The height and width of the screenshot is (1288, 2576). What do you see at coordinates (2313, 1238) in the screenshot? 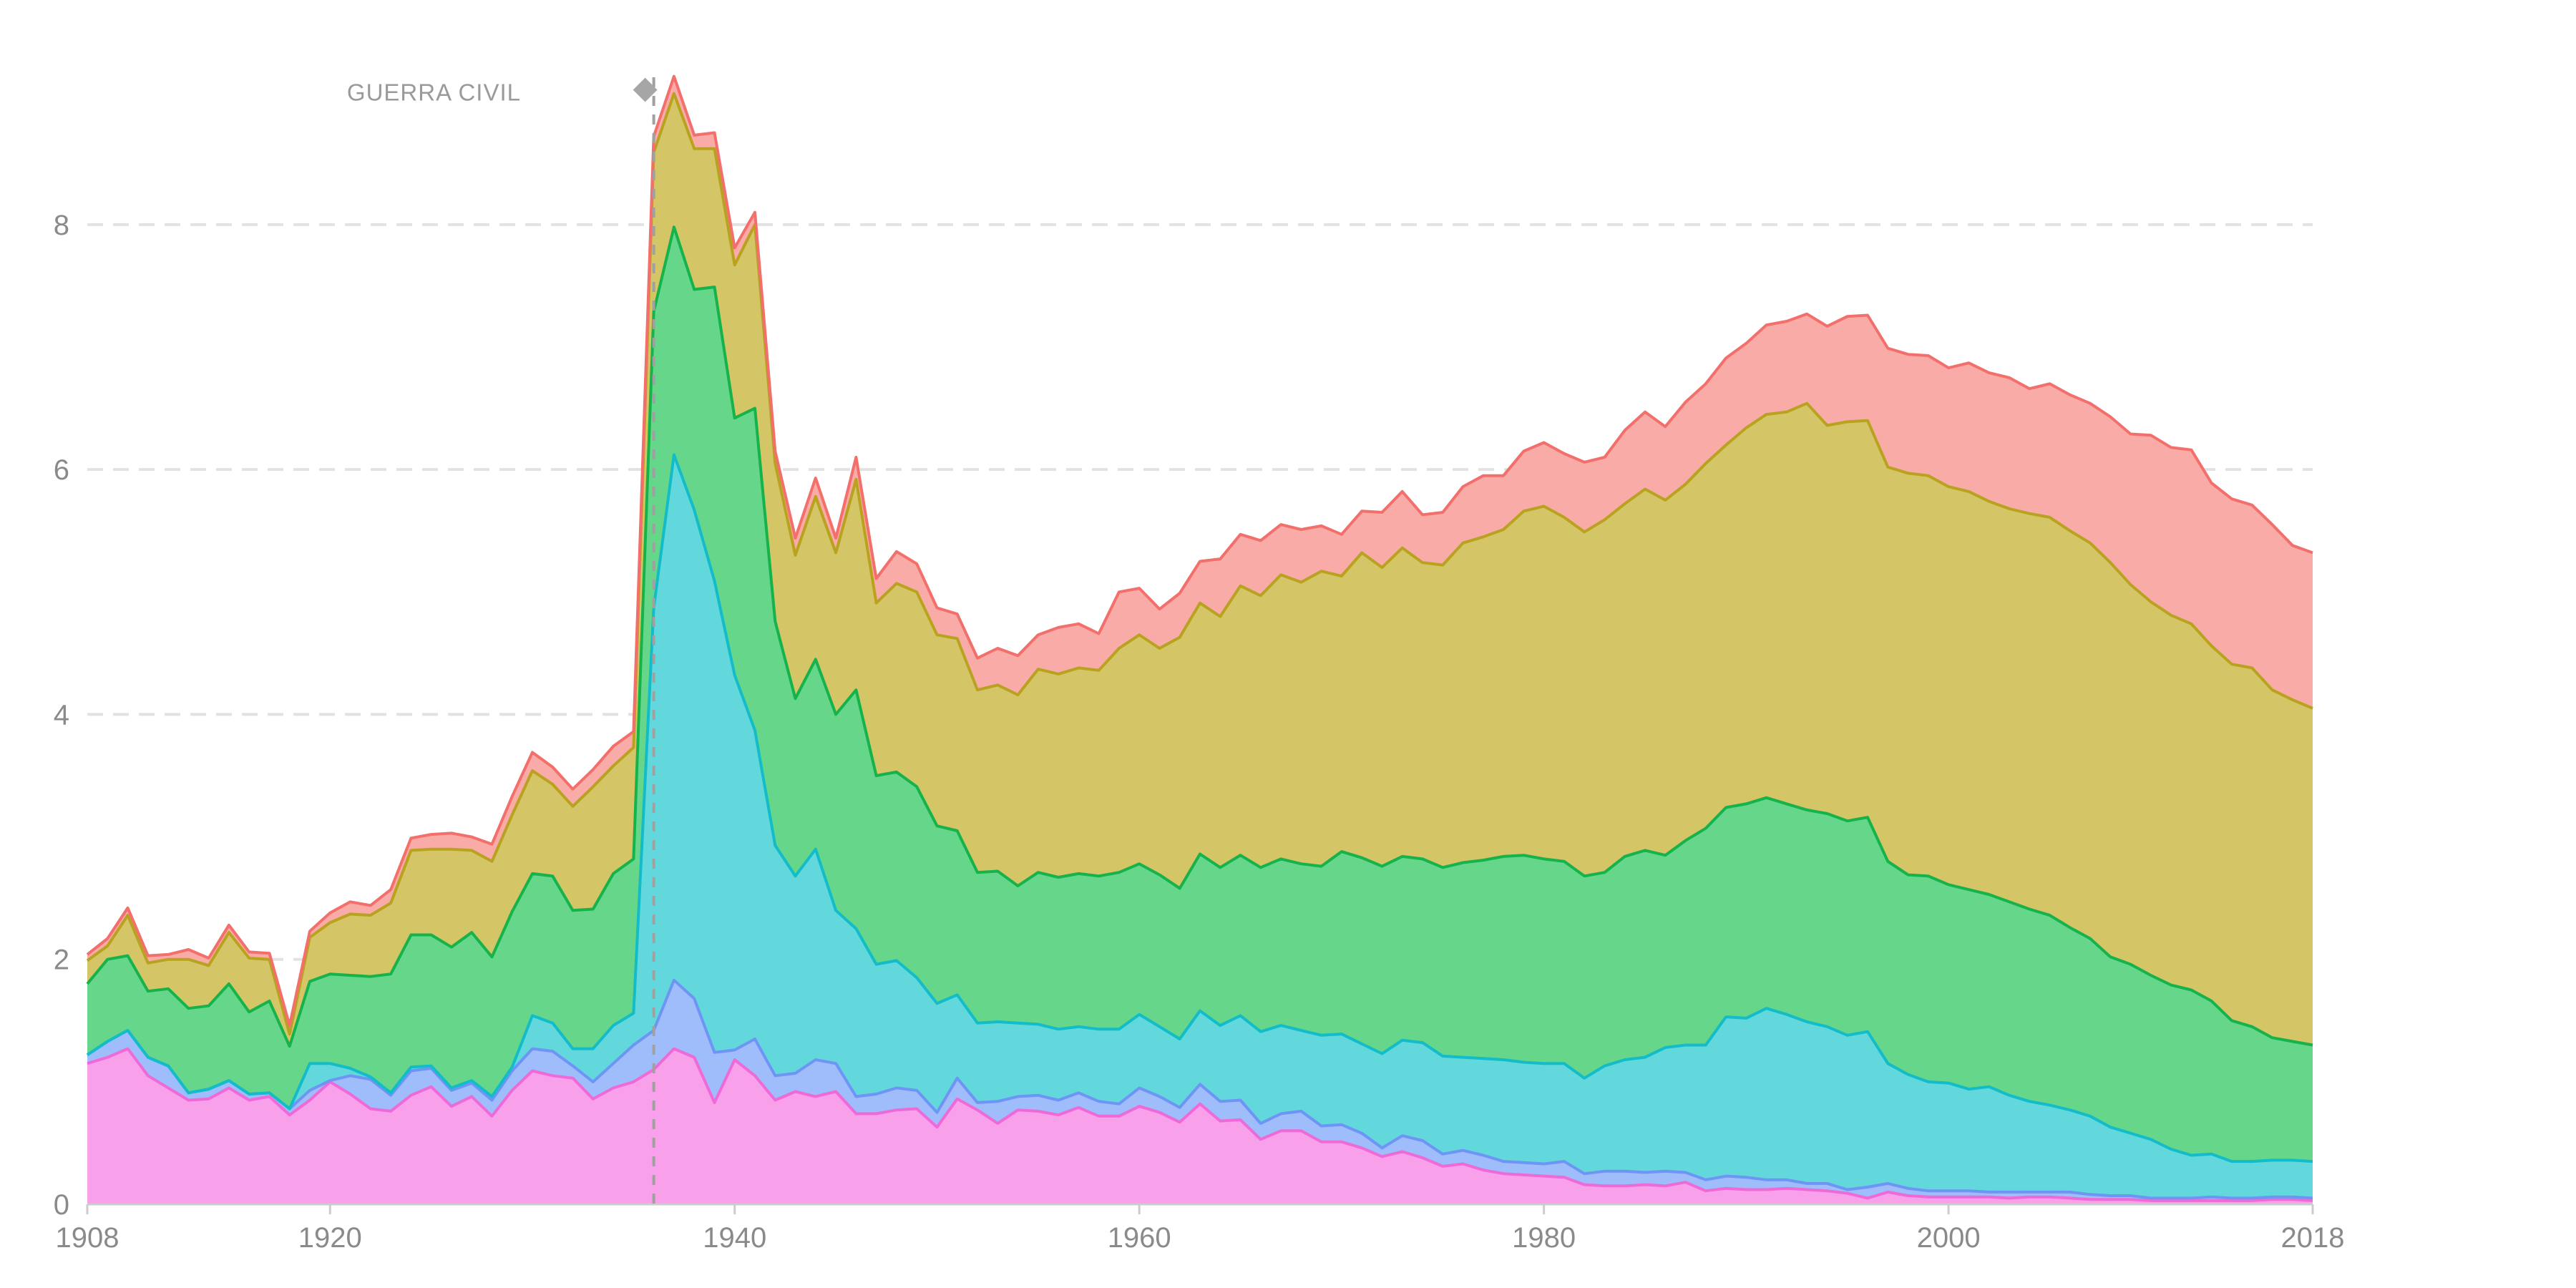
I see `x-tick-label-2018: 2018` at bounding box center [2313, 1238].